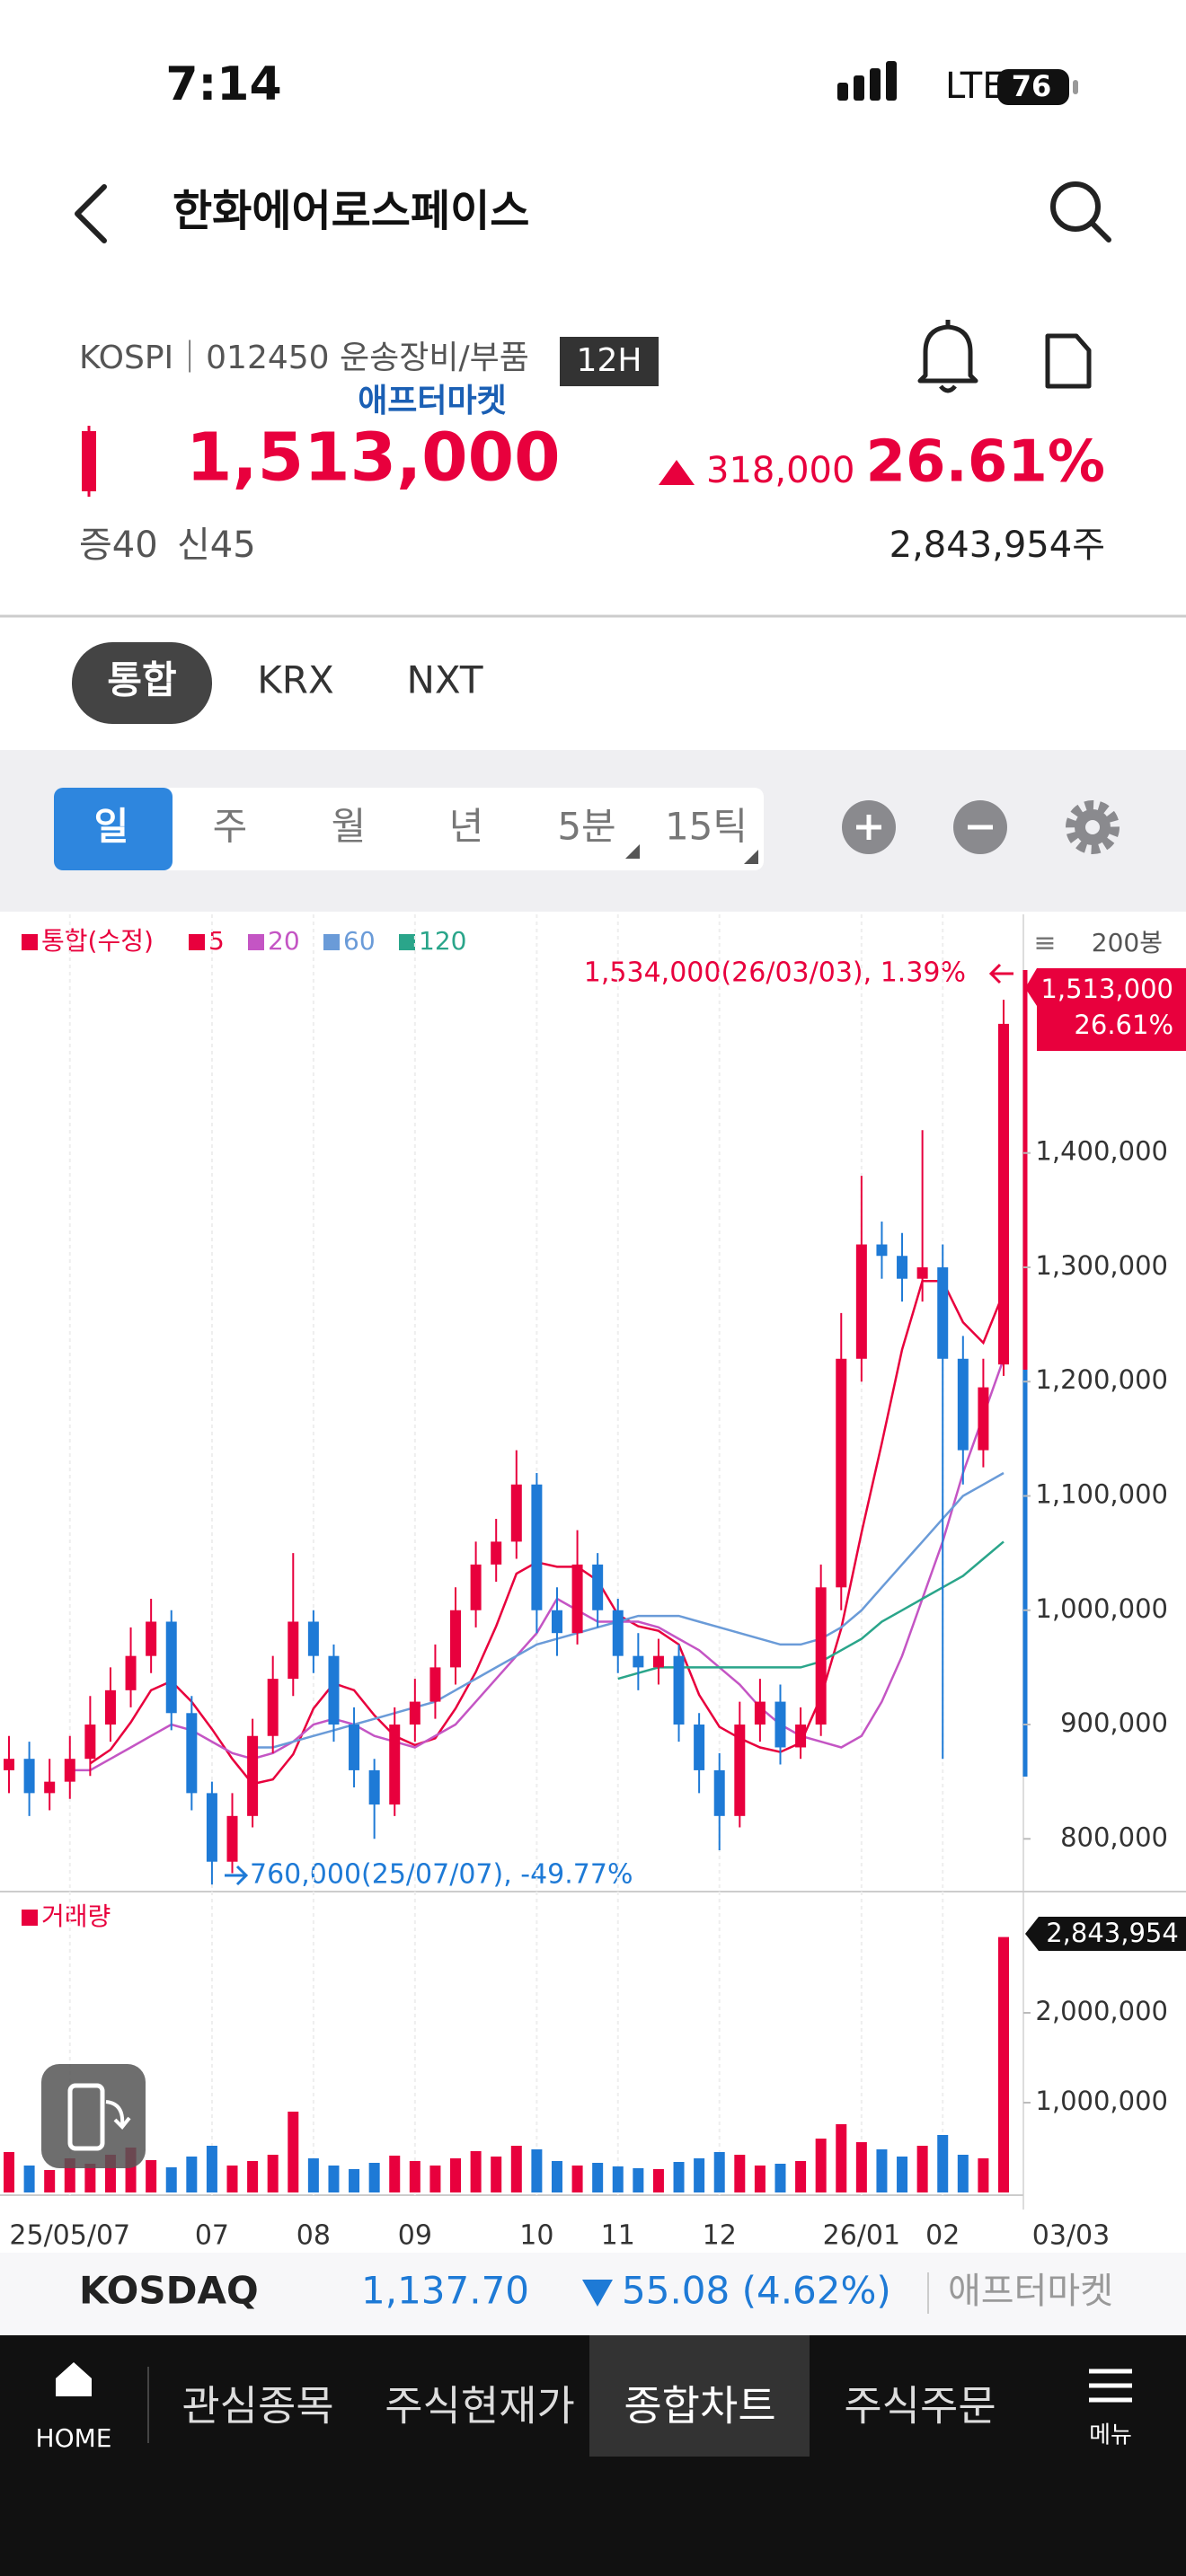 This screenshot has width=1186, height=2576. What do you see at coordinates (920, 2406) in the screenshot?
I see `nav-item: 주식주문` at bounding box center [920, 2406].